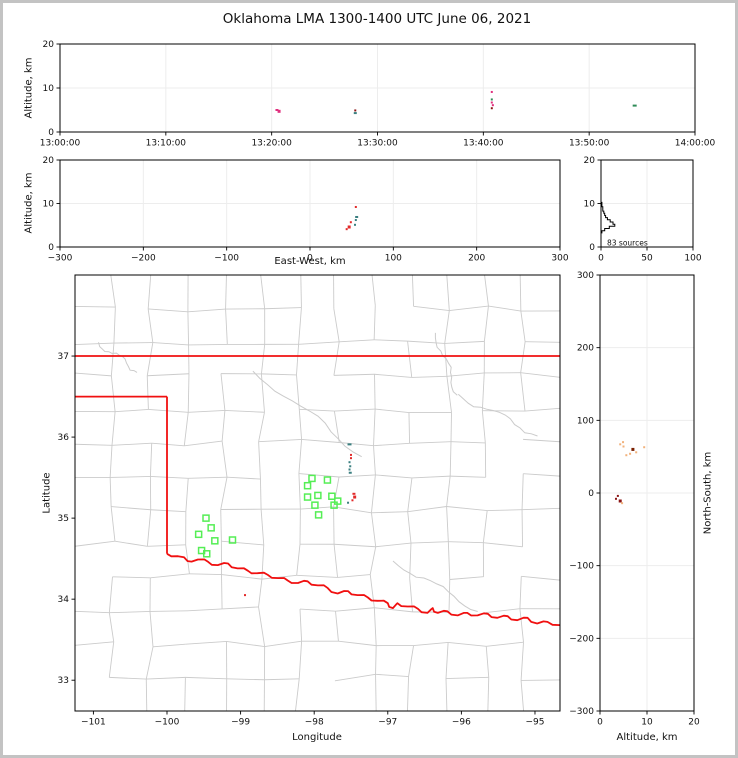 The image size is (738, 758). I want to click on sources-annotation: 83 sources, so click(627, 243).